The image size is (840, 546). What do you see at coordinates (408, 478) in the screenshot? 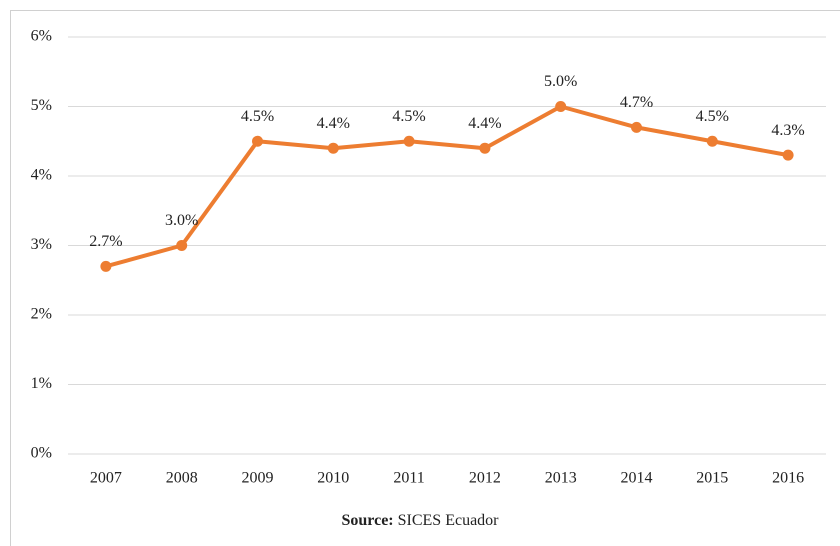
I see `x-tick-label: 2011` at bounding box center [408, 478].